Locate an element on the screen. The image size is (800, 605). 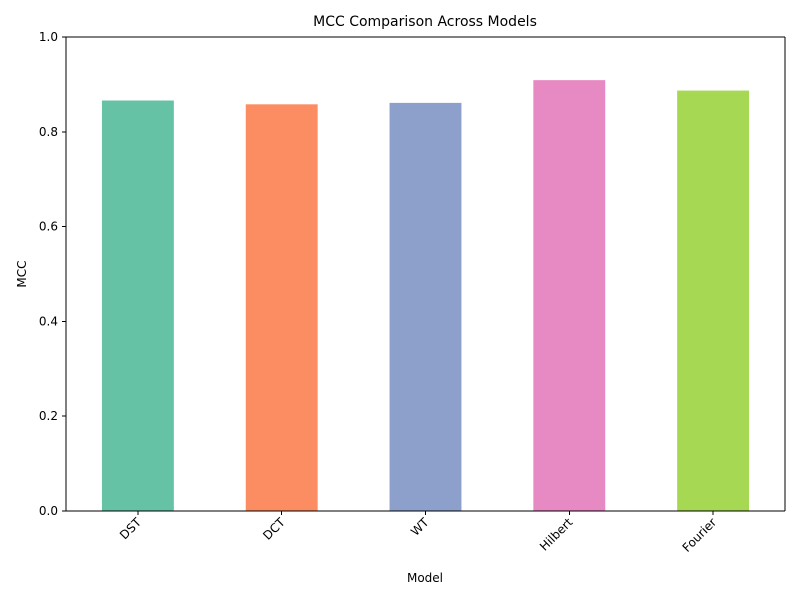
y-tick-label: 0.4 is located at coordinates (48, 321).